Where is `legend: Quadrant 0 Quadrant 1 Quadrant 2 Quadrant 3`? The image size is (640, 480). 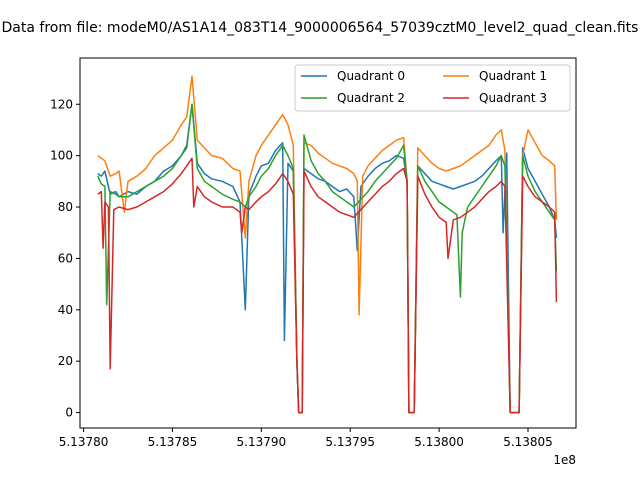 legend: Quadrant 0 Quadrant 1 Quadrant 2 Quadrant 3 is located at coordinates (432, 88).